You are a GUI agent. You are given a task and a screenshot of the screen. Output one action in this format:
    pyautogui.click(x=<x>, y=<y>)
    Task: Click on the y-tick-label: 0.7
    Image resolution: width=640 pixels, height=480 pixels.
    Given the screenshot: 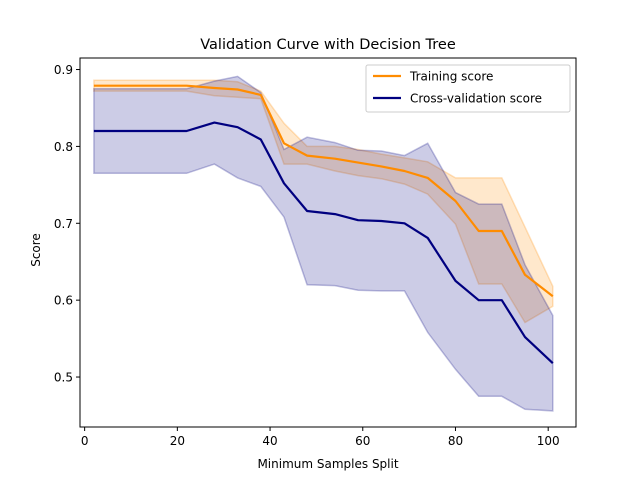 What is the action you would take?
    pyautogui.click(x=63, y=224)
    